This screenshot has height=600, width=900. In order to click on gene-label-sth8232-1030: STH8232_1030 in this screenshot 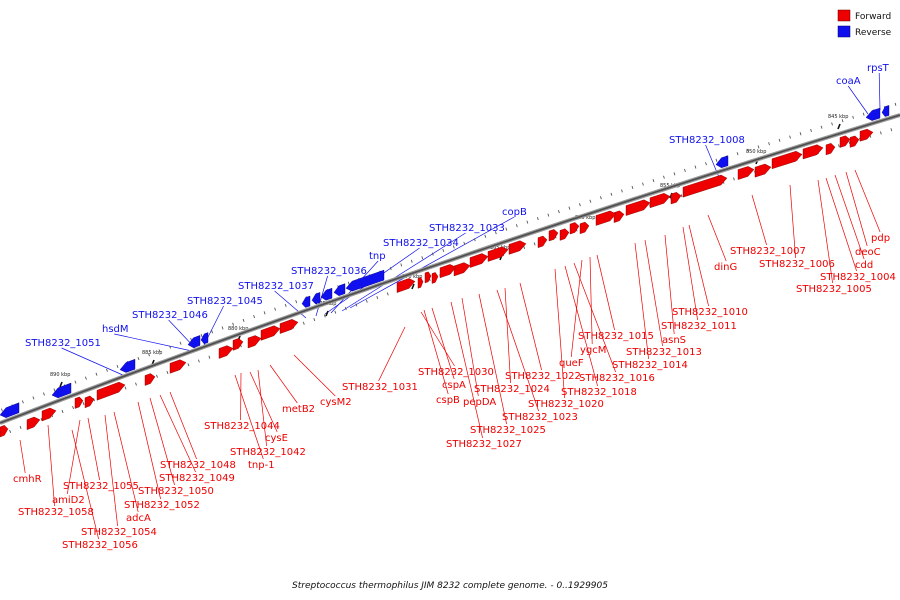, I will do `click(456, 372)`.